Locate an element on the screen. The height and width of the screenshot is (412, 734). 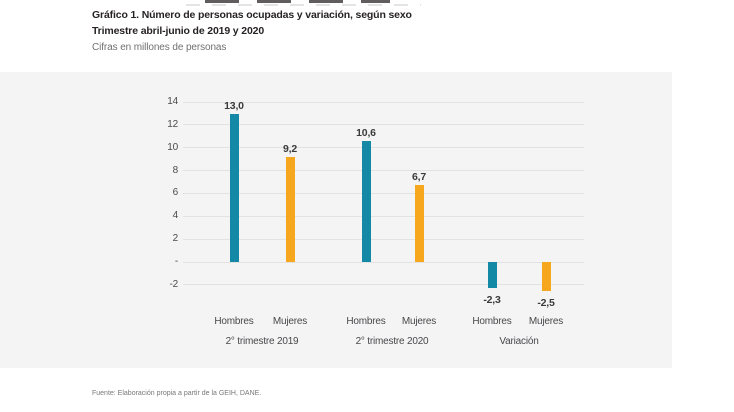
y-tick-label: -2 is located at coordinates (174, 284).